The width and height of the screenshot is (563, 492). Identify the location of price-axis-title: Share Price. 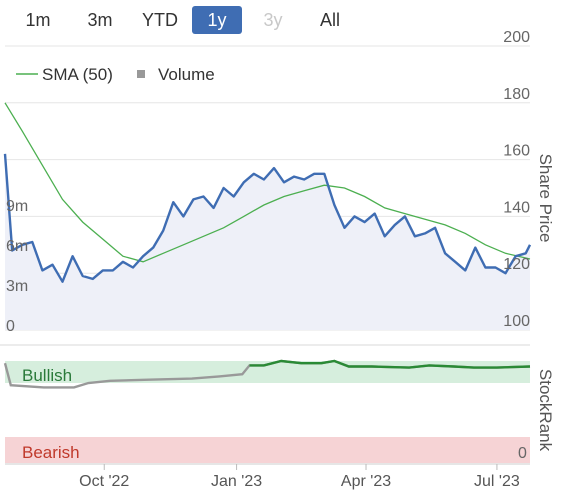
(545, 198).